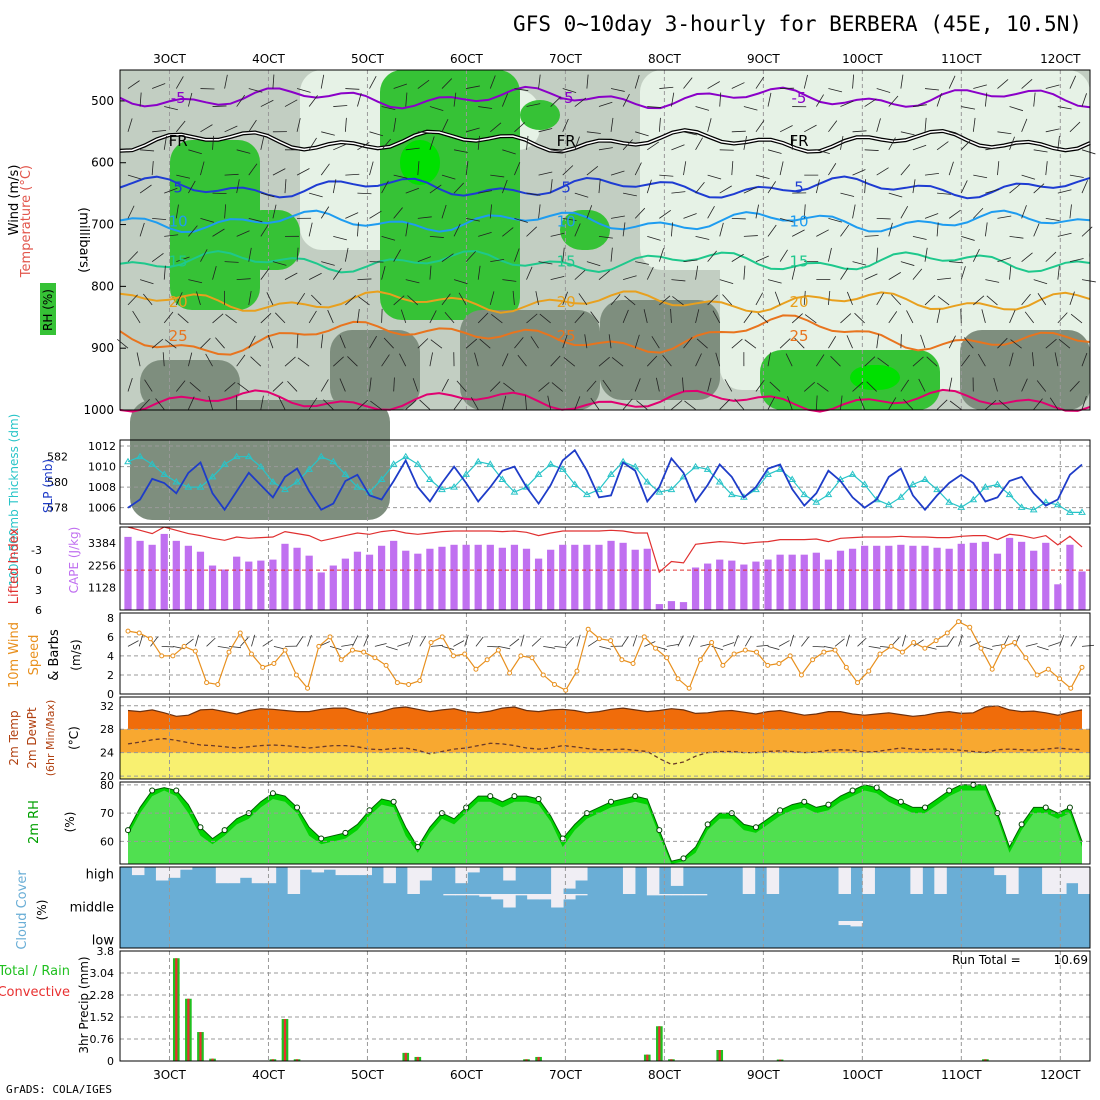  Describe the element at coordinates (57, 507) in the screenshot. I see `y-tick-label-thickness: 578` at that location.